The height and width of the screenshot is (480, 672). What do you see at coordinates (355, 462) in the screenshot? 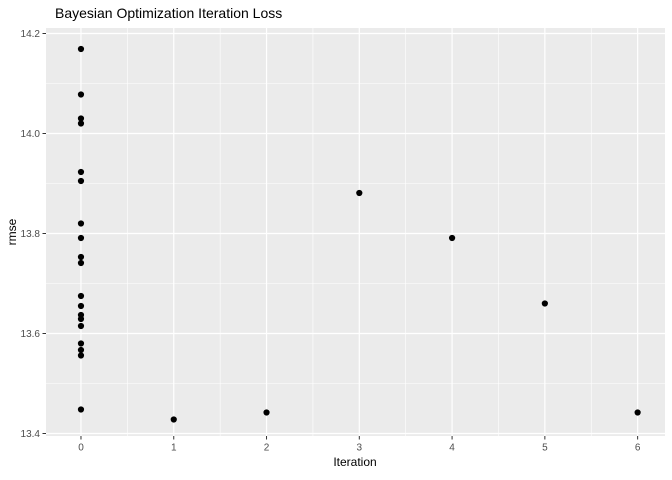
I see `x-axis-title: Iteration` at bounding box center [355, 462].